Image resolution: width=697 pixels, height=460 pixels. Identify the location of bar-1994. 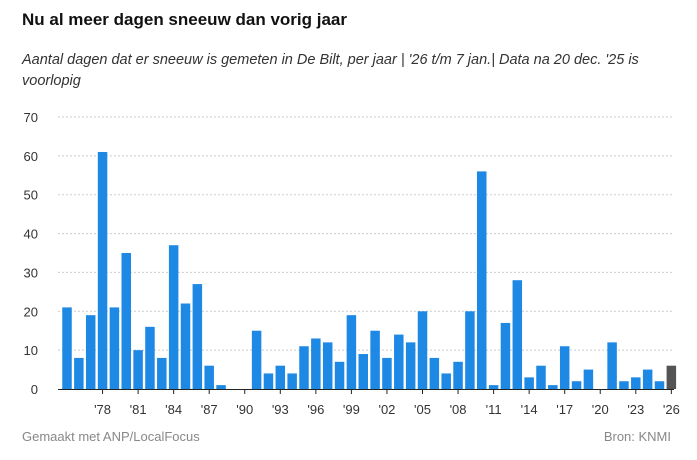
(292, 381).